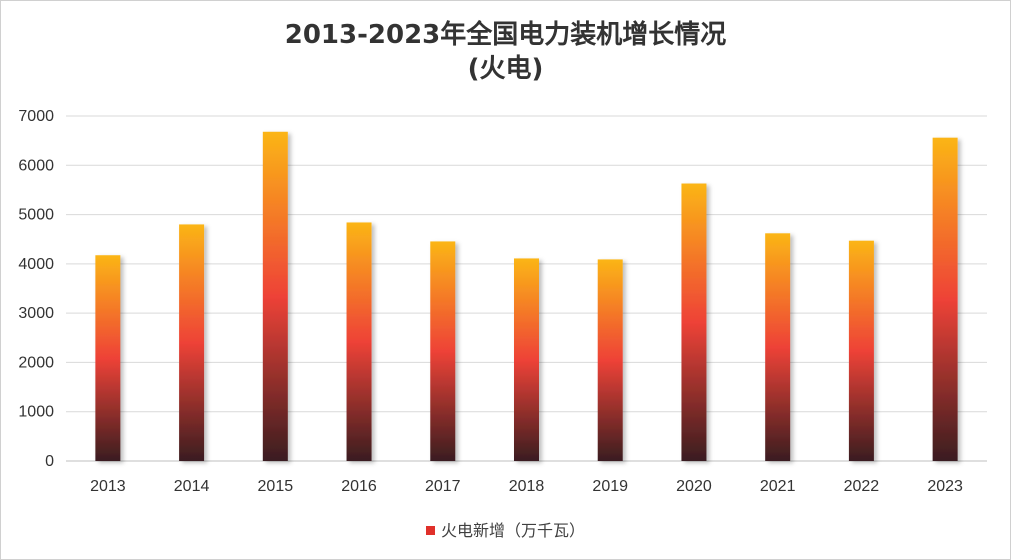 This screenshot has width=1011, height=560. Describe the element at coordinates (36, 264) in the screenshot. I see `y-tick-label: 4000` at that location.